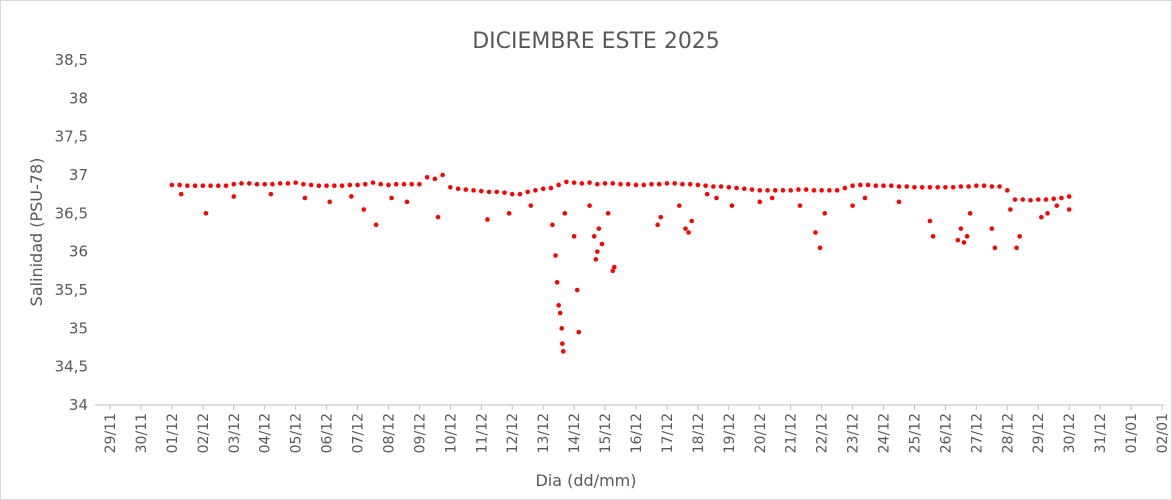 The width and height of the screenshot is (1172, 500). I want to click on y-tick-label: 34,5, so click(71, 367).